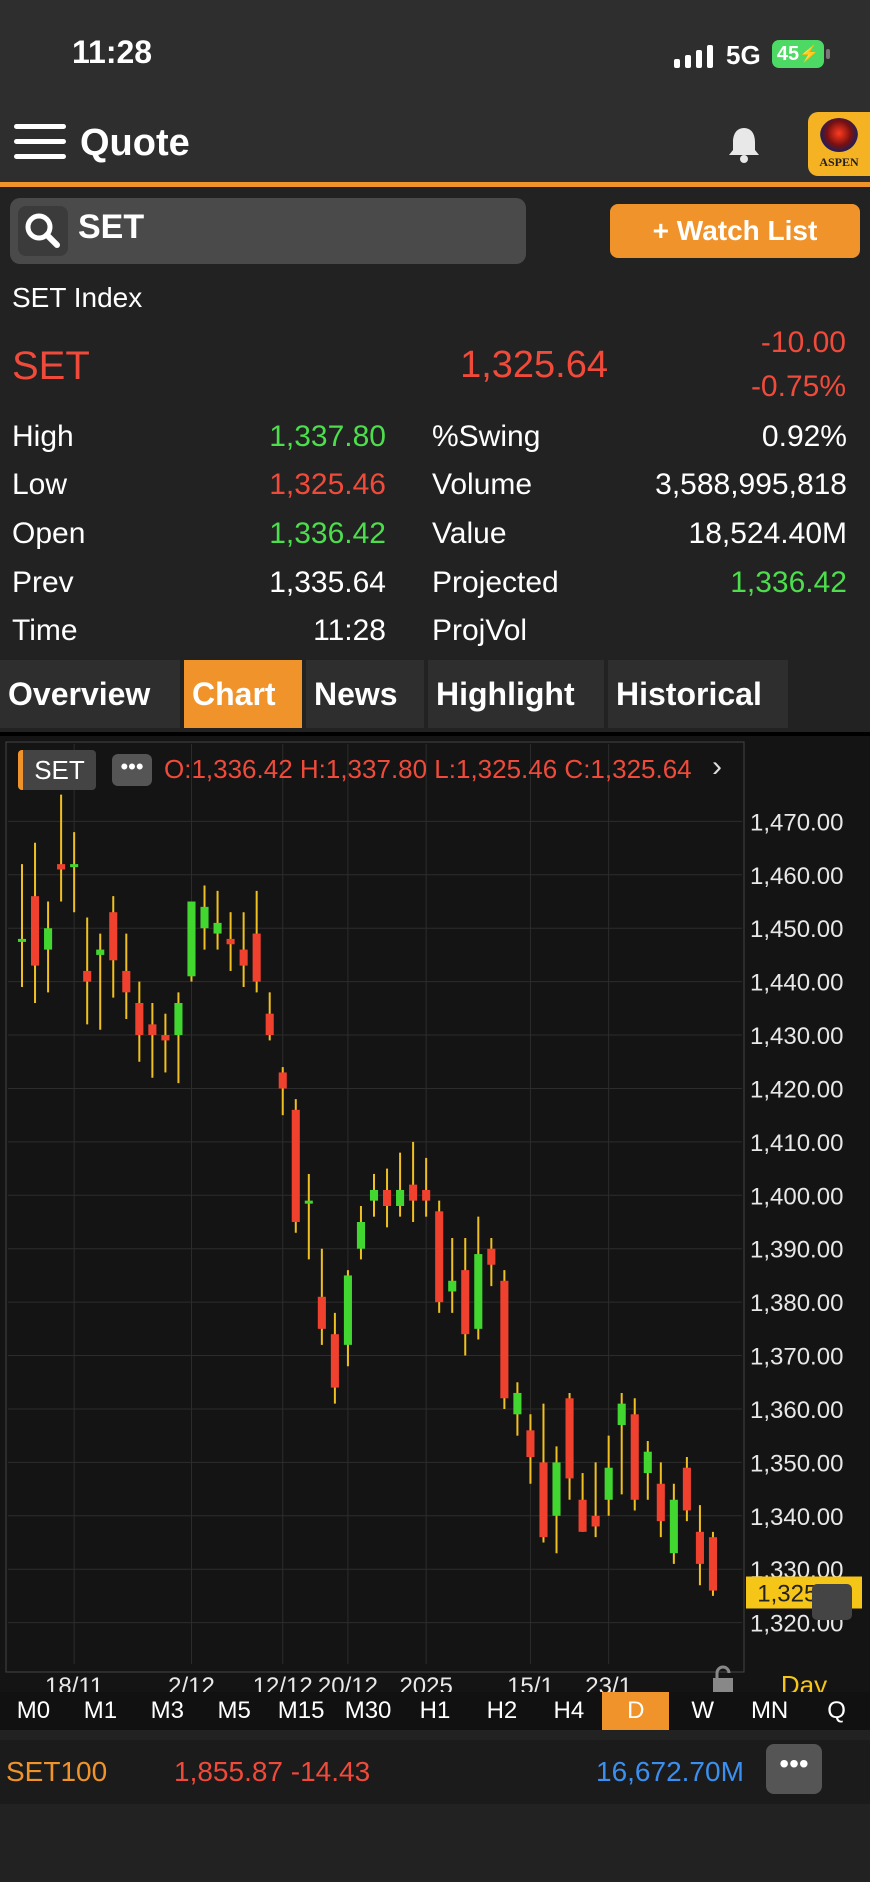 This screenshot has width=870, height=1882. I want to click on y-tick-label: 1,350.00, so click(796, 1463).